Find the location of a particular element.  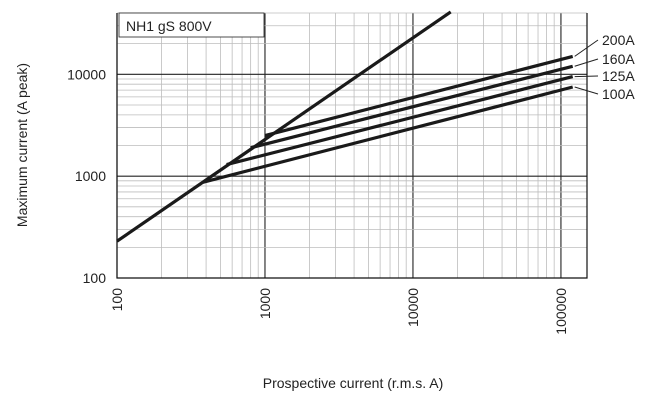

series-line-125a is located at coordinates (400, 121).